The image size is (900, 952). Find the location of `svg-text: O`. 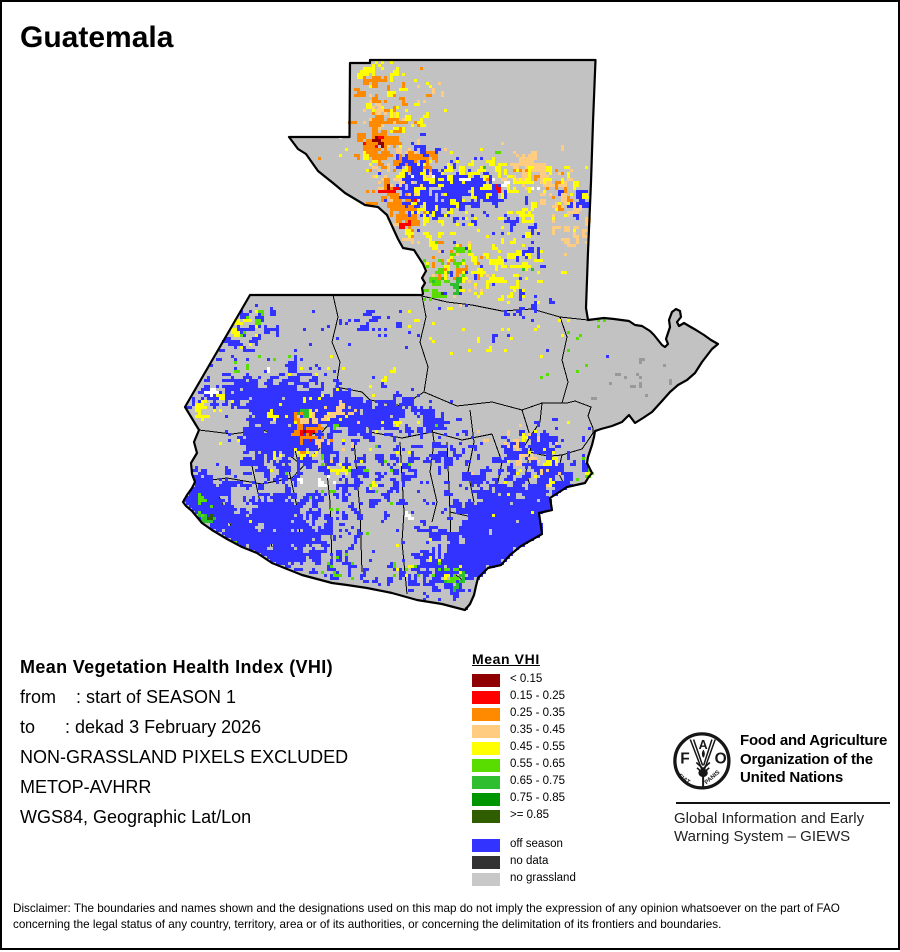

svg-text: O is located at coordinates (721, 758).